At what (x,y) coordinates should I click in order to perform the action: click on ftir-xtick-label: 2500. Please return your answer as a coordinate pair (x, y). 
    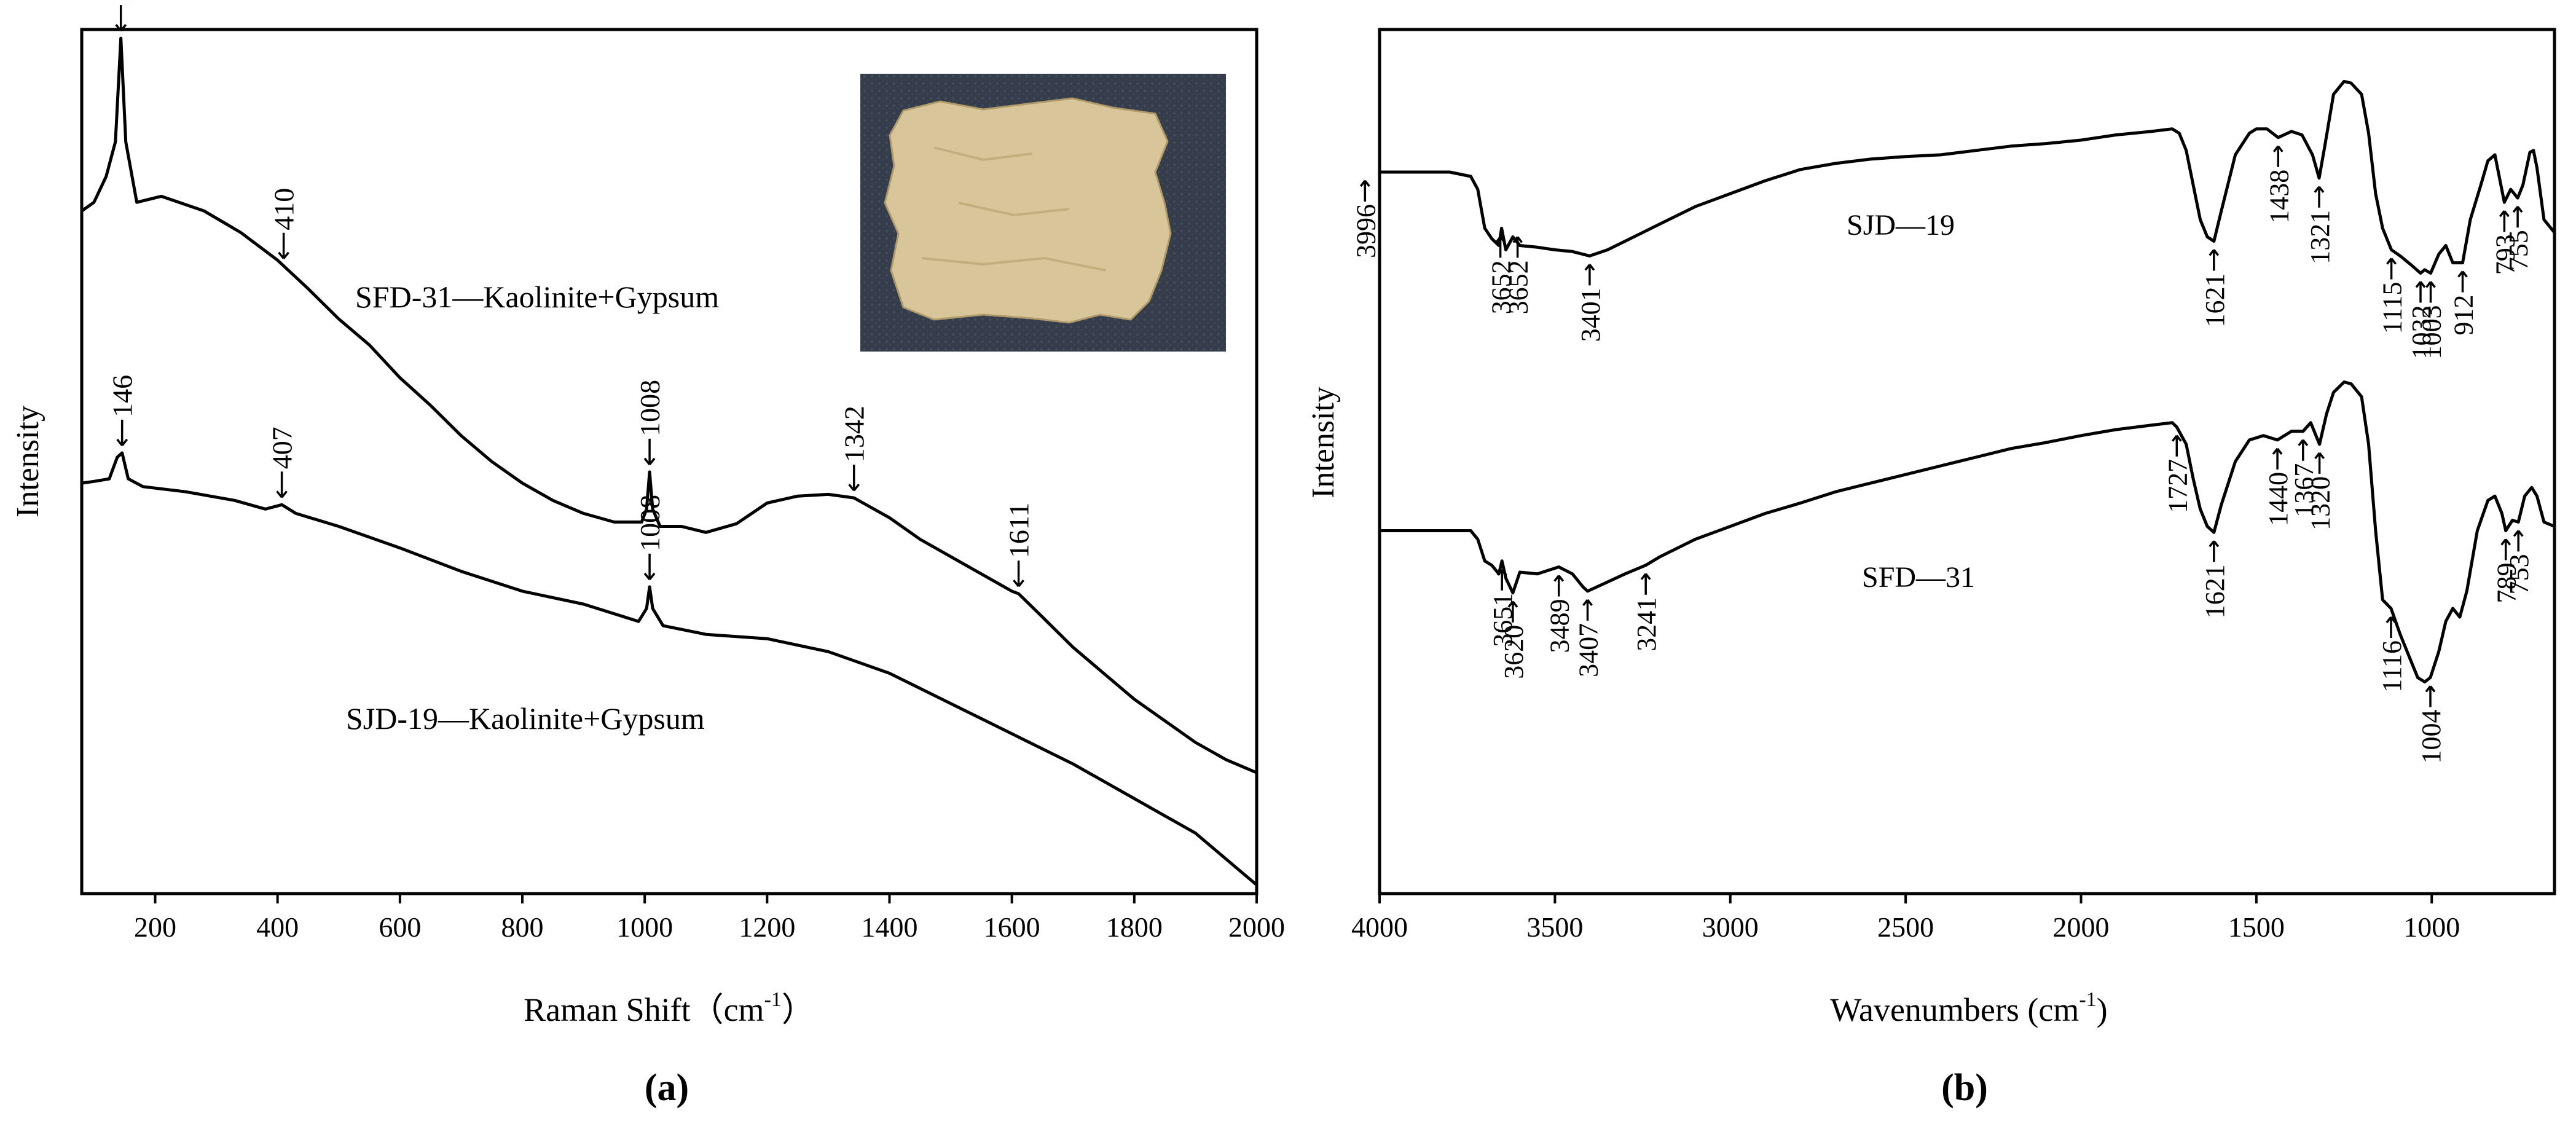
    Looking at the image, I should click on (1905, 927).